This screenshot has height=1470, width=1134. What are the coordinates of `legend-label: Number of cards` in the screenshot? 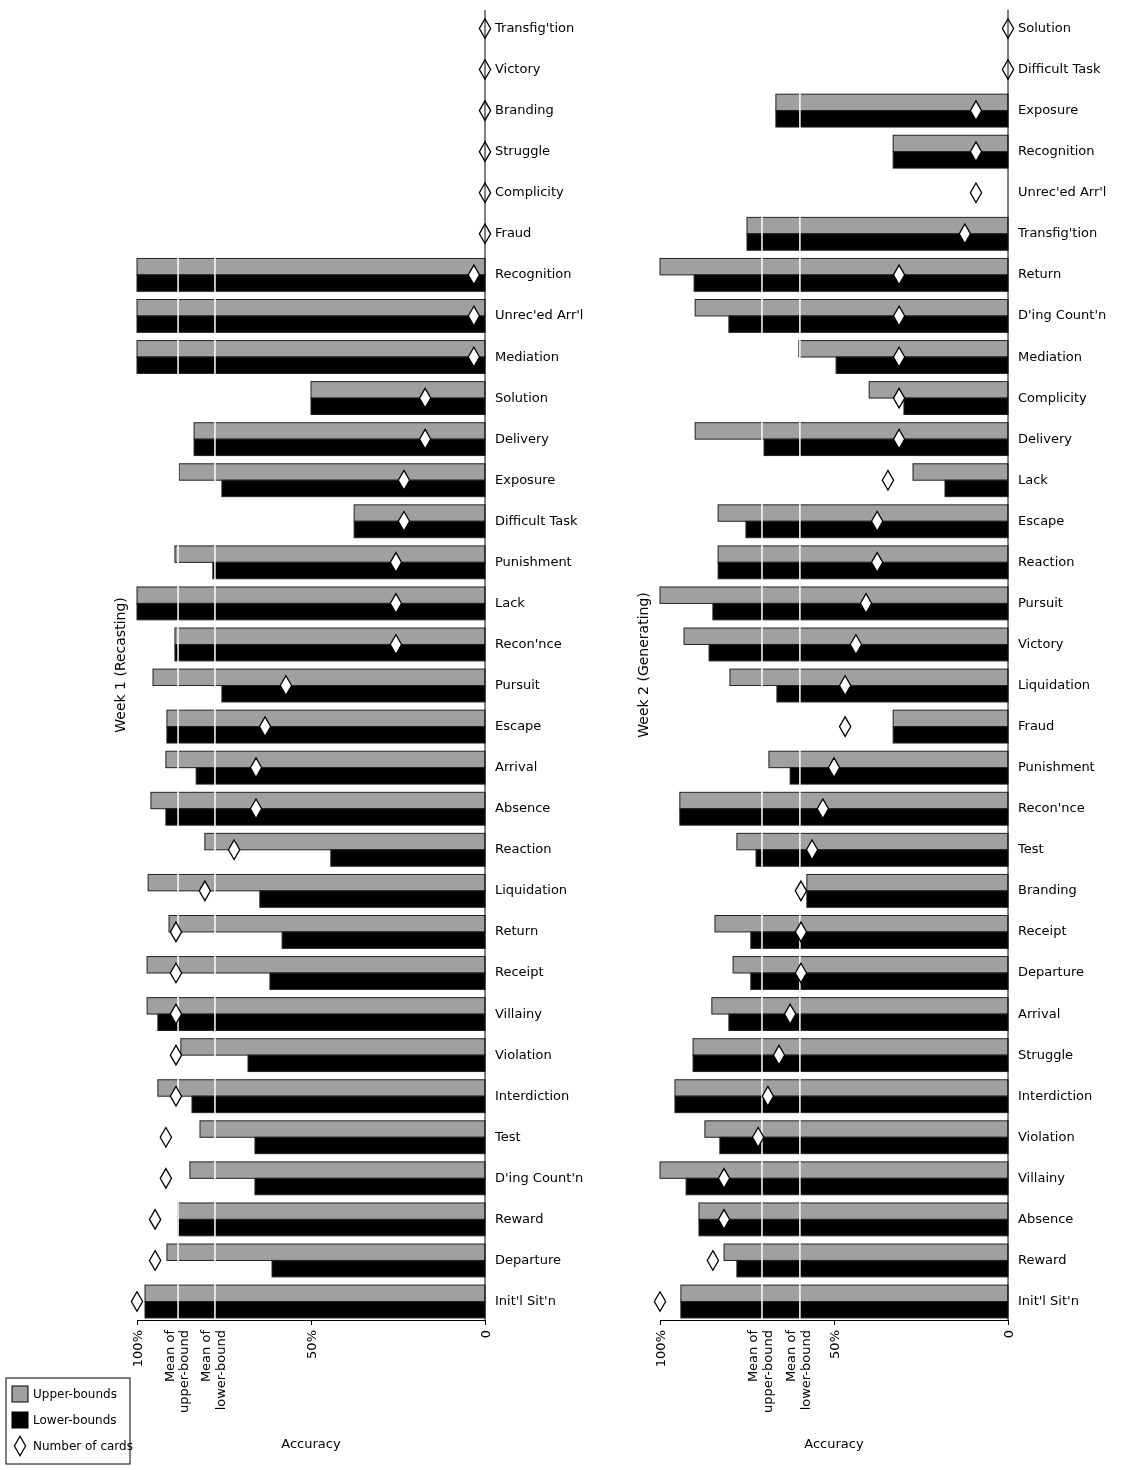 It's located at (83, 1445).